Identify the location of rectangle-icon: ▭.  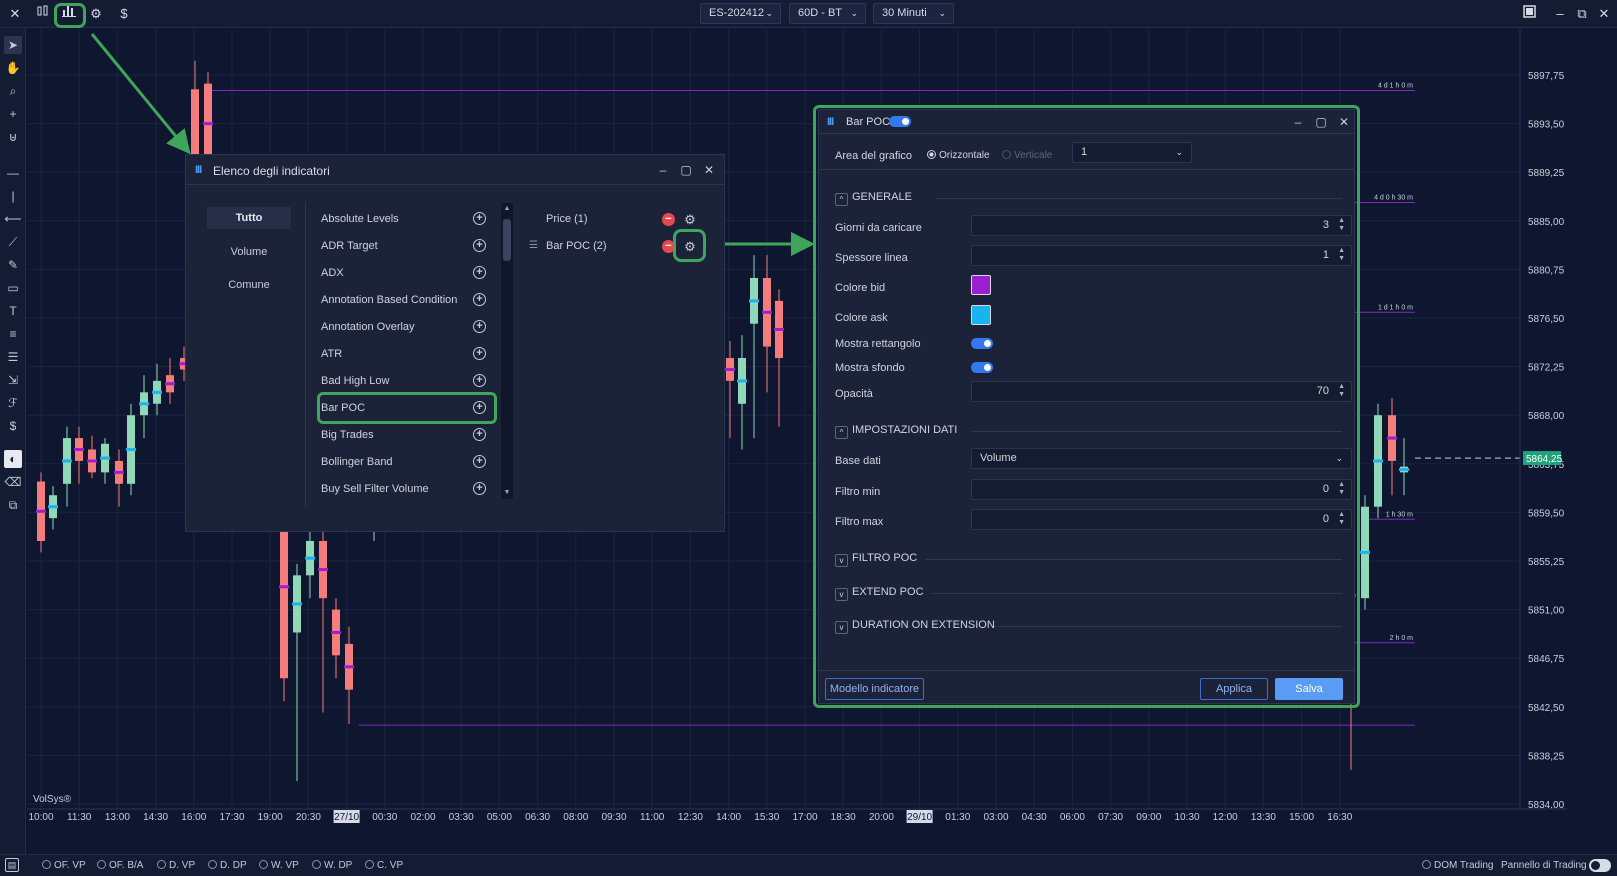
(13, 288).